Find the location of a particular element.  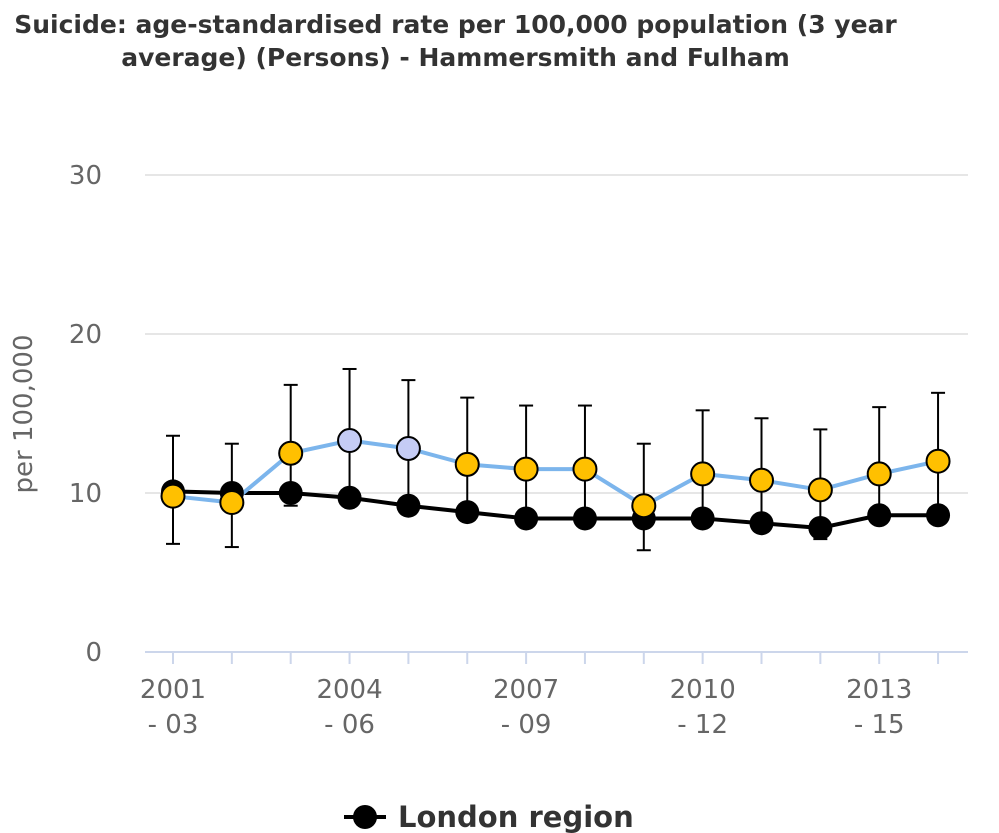

y-tick-label: 10 is located at coordinates (85, 494).